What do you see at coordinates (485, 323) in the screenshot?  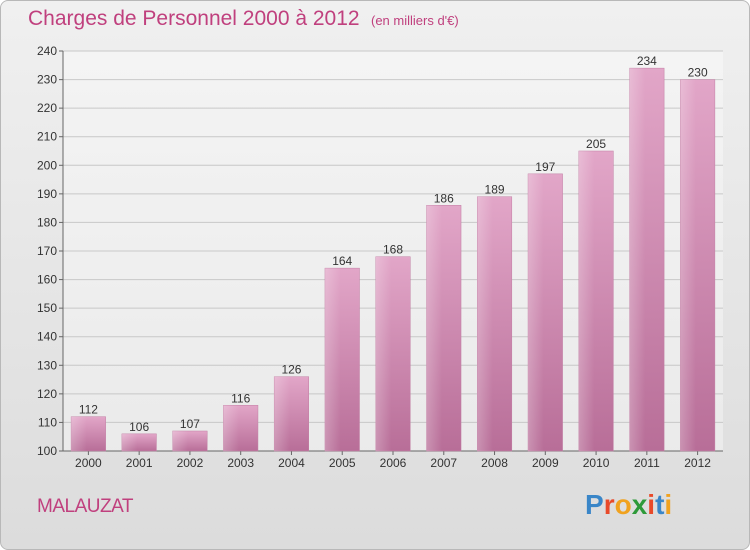 I see `bar-highlight-2008` at bounding box center [485, 323].